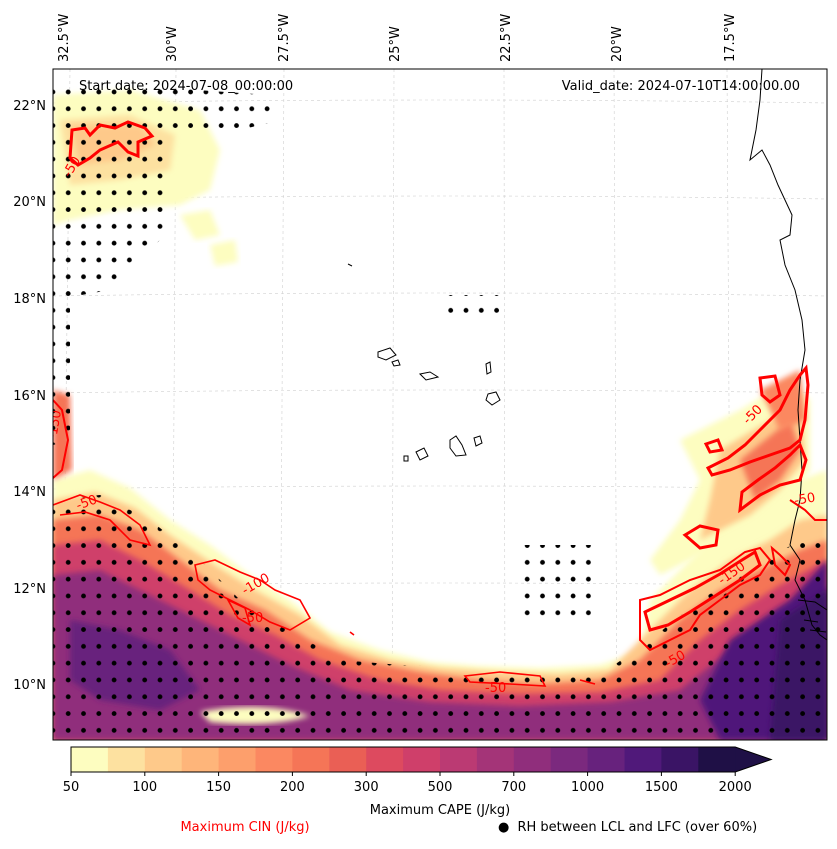 Image resolution: width=837 pixels, height=849 pixels. What do you see at coordinates (440, 810) in the screenshot?
I see `colorbar-label: Maximum CAPE (J/kg)` at bounding box center [440, 810].